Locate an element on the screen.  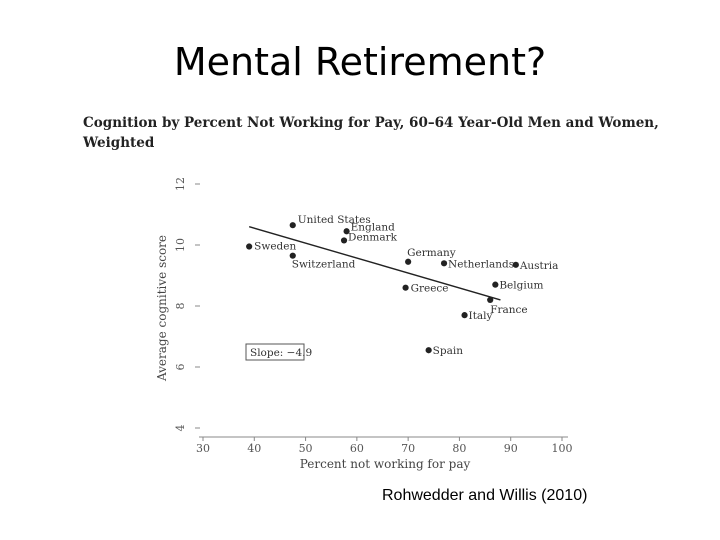
point-label-greece: Greece is located at coordinates (430, 289).